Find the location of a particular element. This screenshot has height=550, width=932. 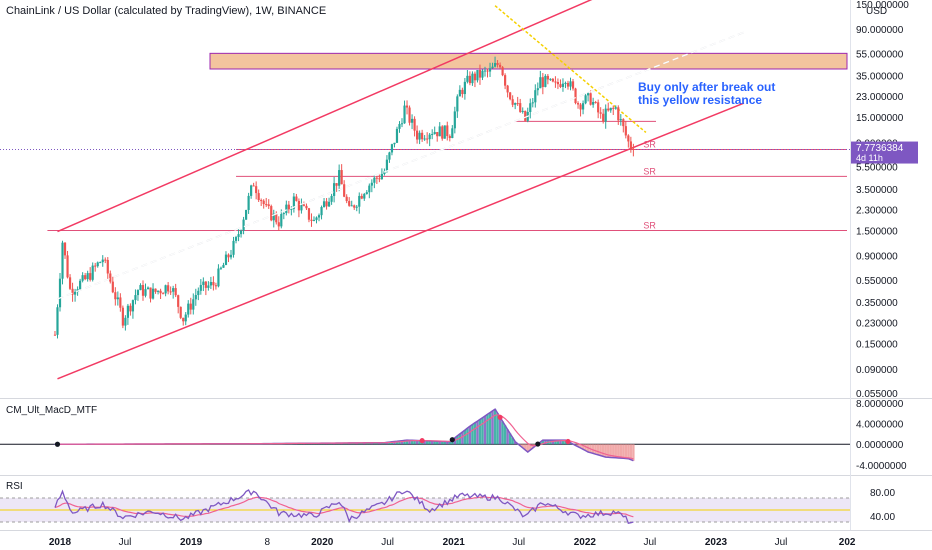

resistance-zone is located at coordinates (528, 61).